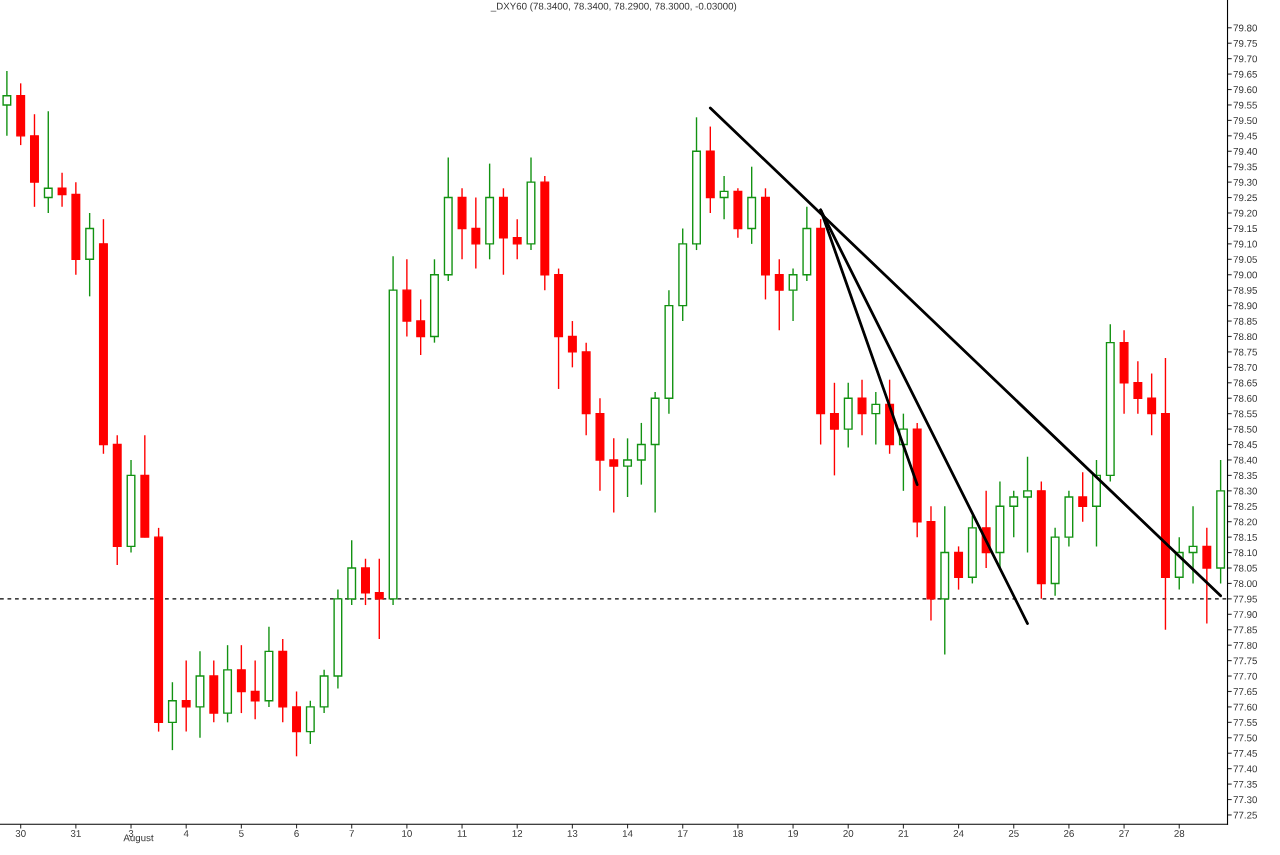 This screenshot has width=1280, height=855. Describe the element at coordinates (1068, 833) in the screenshot. I see `x-tick-label: 26` at that location.